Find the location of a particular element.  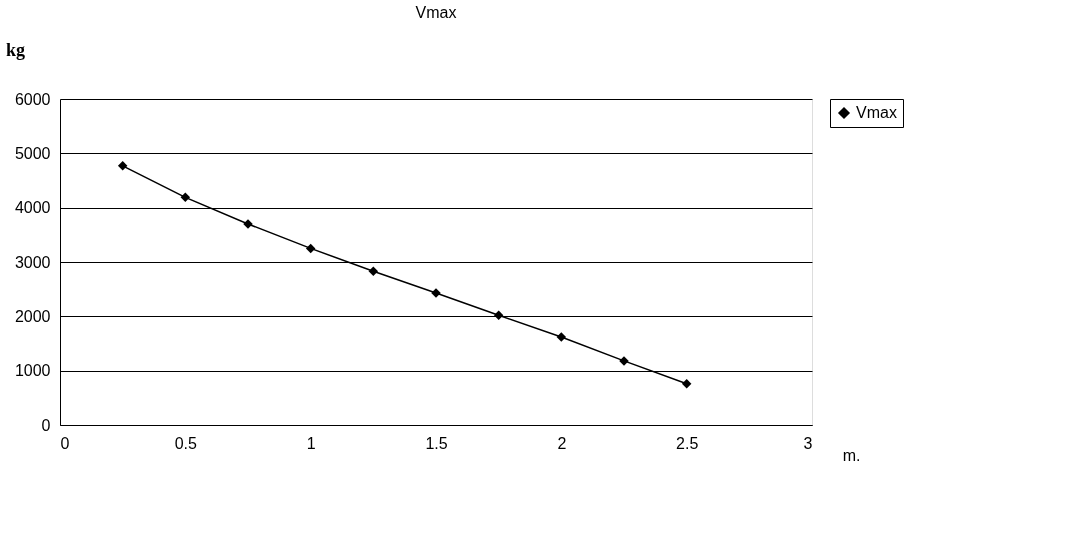

x-tick-label: 0 is located at coordinates (65, 443).